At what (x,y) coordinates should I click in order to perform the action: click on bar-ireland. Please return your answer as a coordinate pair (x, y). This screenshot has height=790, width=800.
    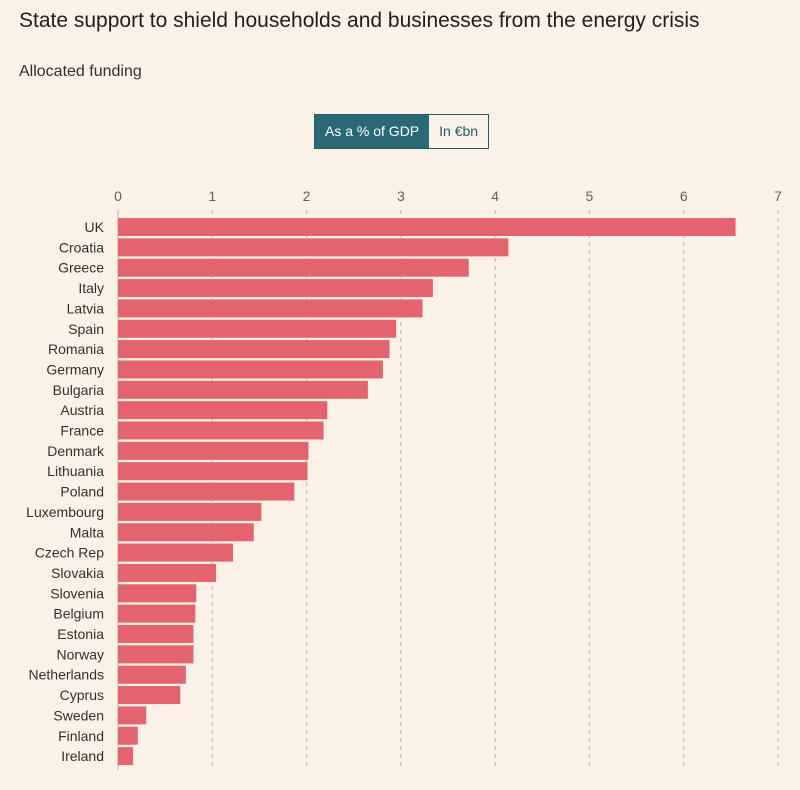
    Looking at the image, I should click on (126, 756).